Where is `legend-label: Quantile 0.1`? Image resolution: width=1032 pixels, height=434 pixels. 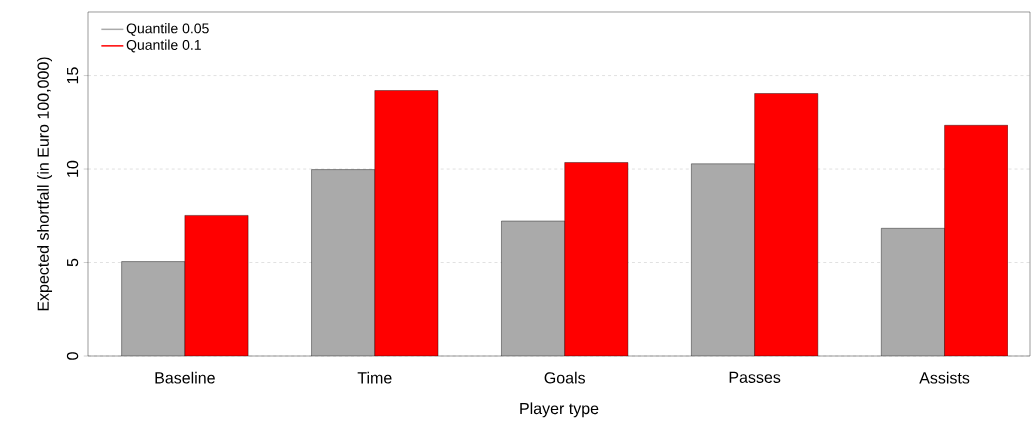 legend-label: Quantile 0.1 is located at coordinates (163, 46).